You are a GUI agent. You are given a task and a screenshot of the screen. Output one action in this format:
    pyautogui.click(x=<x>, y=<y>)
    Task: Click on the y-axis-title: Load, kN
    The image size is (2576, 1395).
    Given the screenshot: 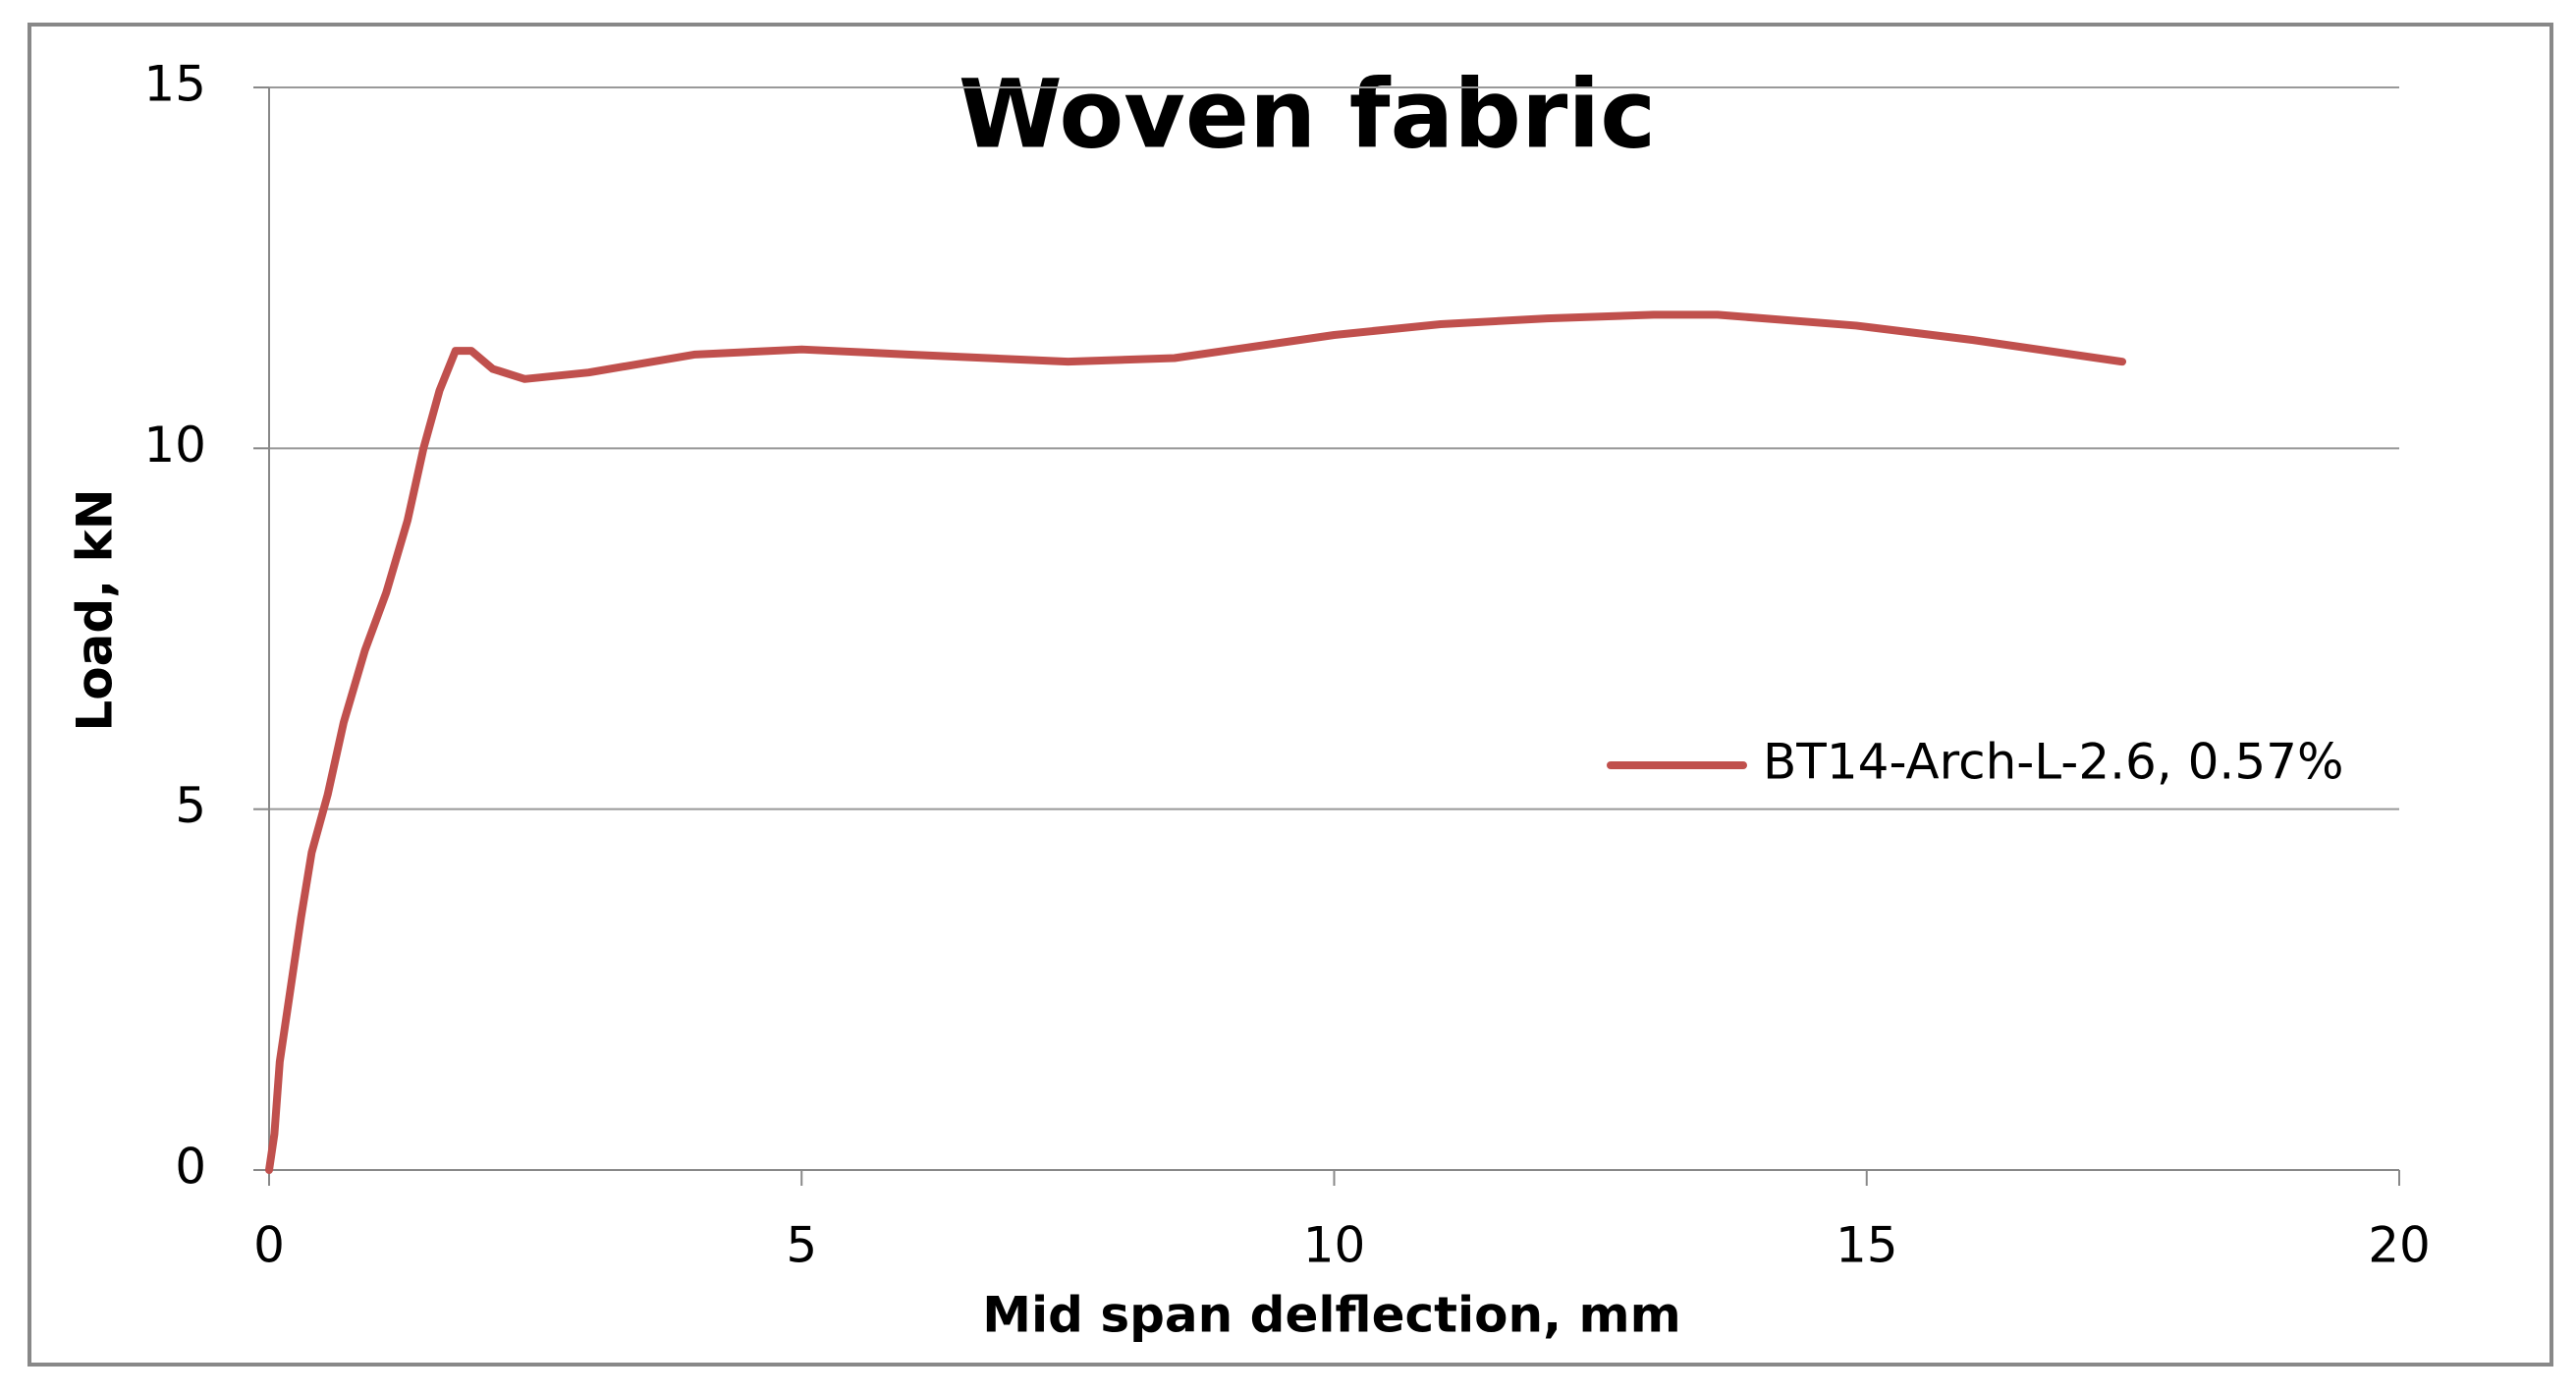 What is the action you would take?
    pyautogui.click(x=95, y=609)
    